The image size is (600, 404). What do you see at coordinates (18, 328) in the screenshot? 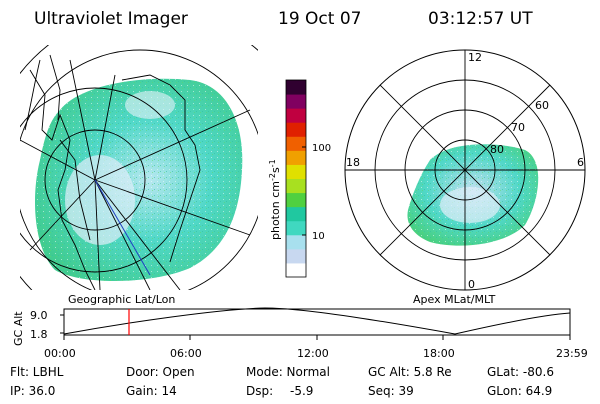
I see `altitude-ylabel: GC Alt` at bounding box center [18, 328].